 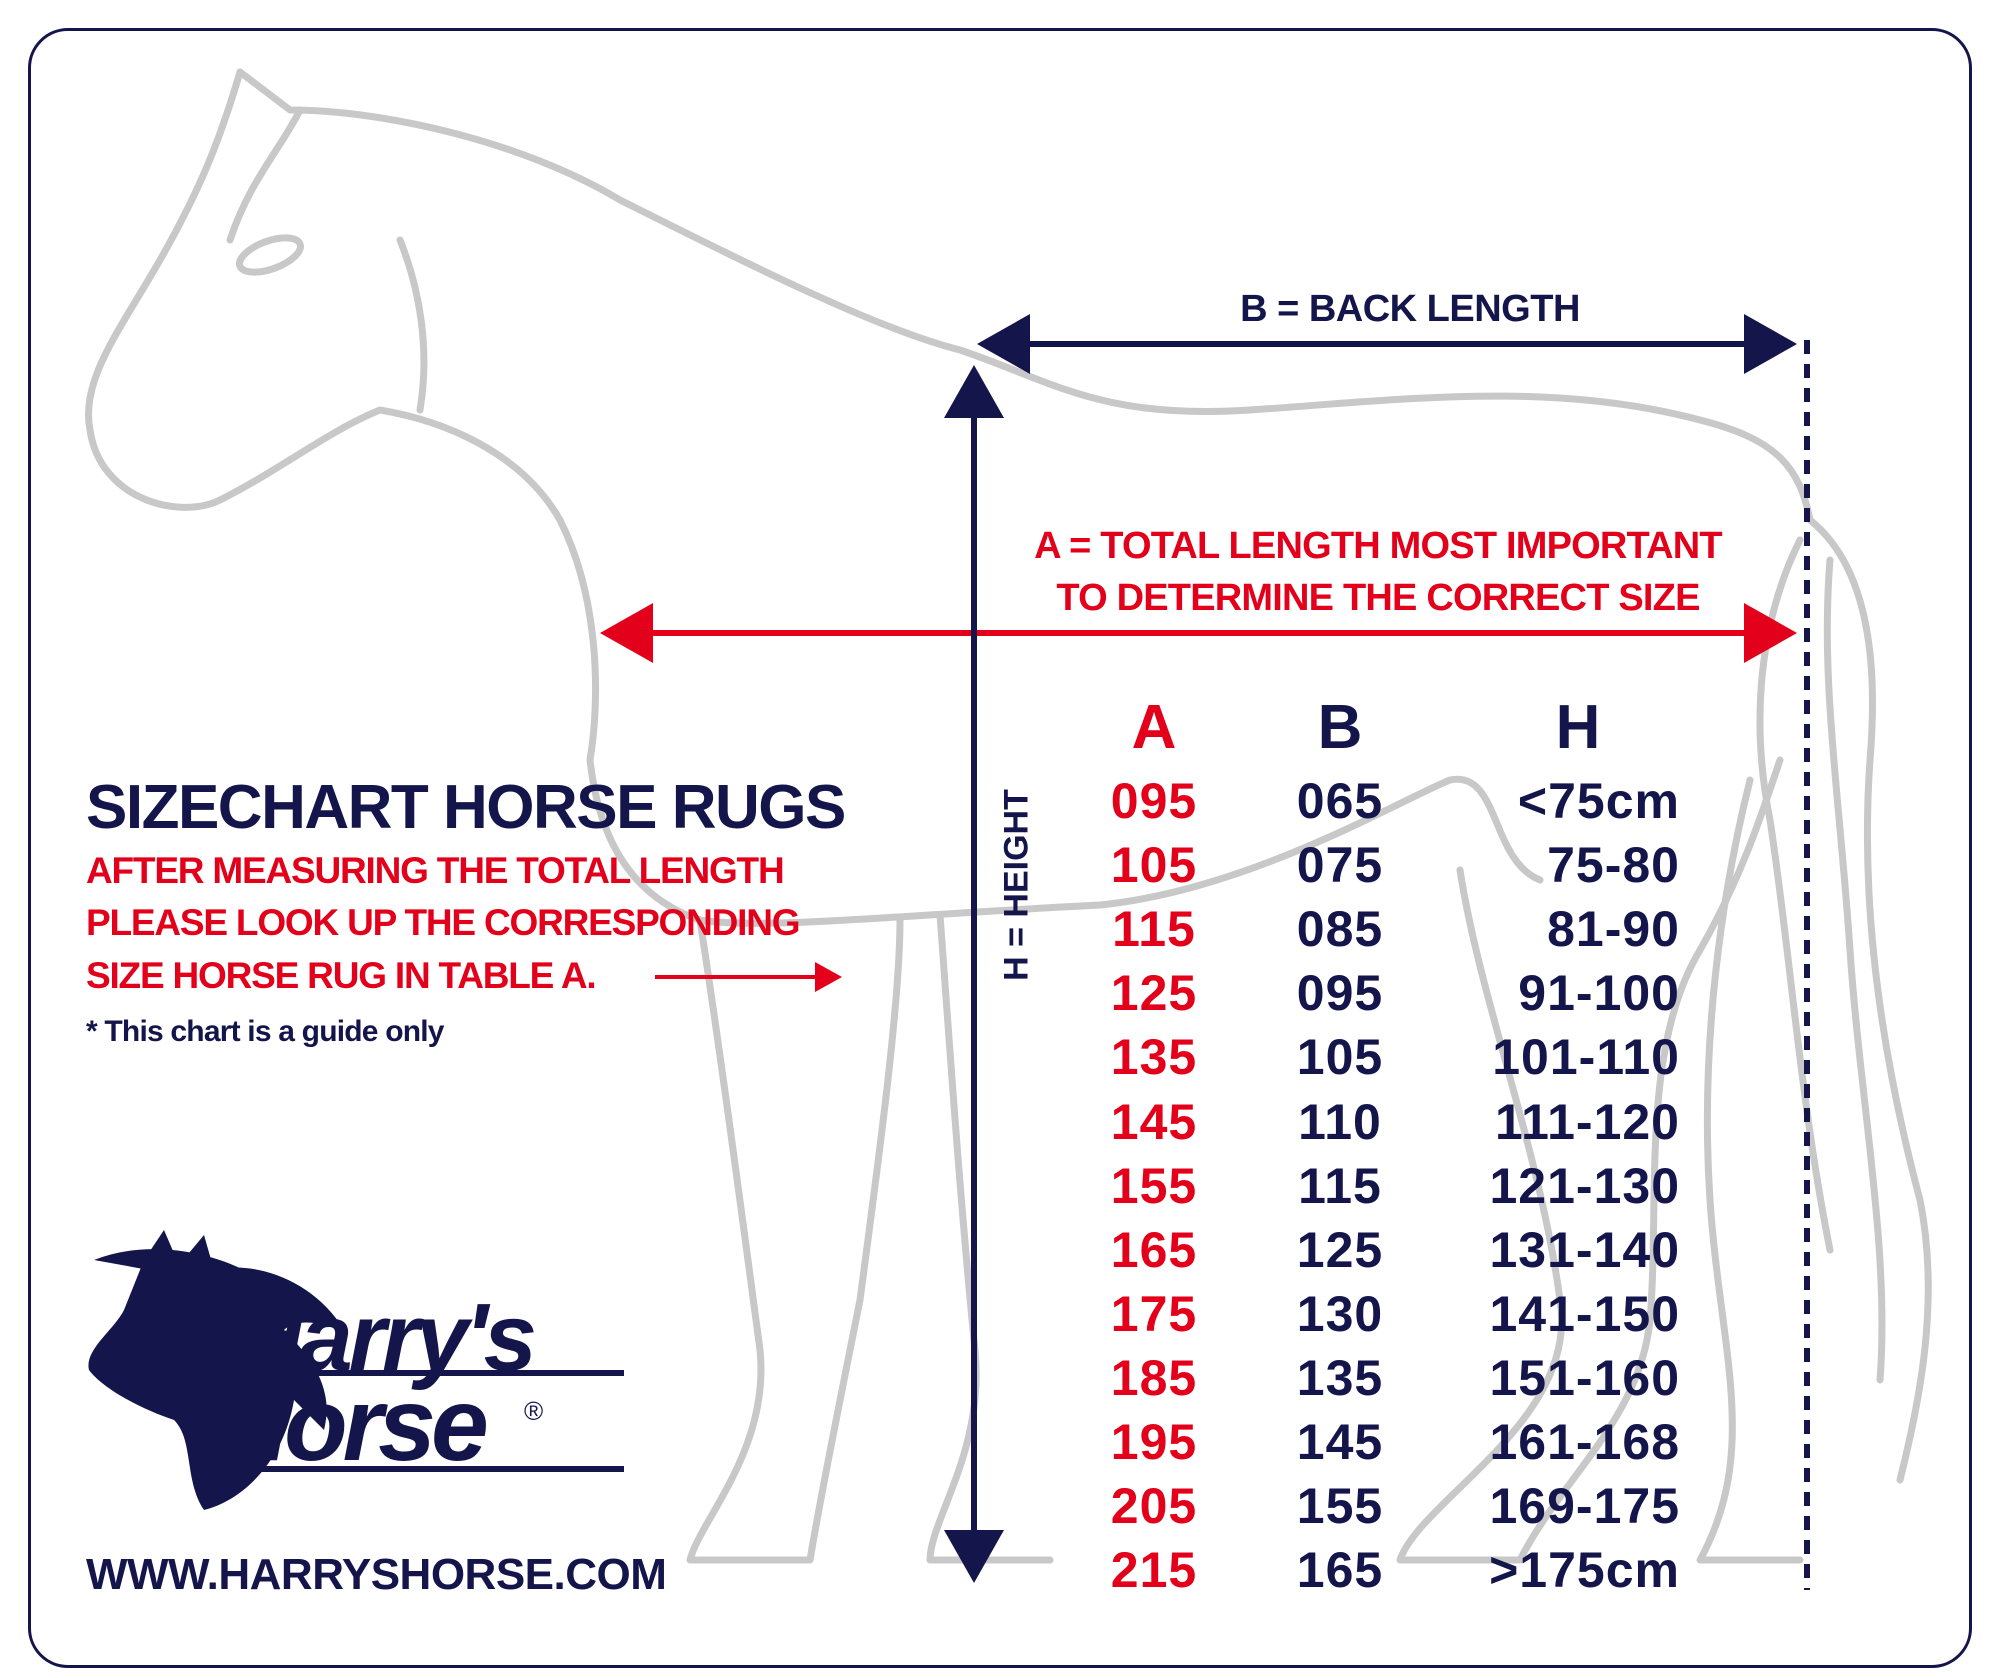 I want to click on total-length-label-line2: TO DETERMINE THE CORRECT SIZE, so click(x=1378, y=598).